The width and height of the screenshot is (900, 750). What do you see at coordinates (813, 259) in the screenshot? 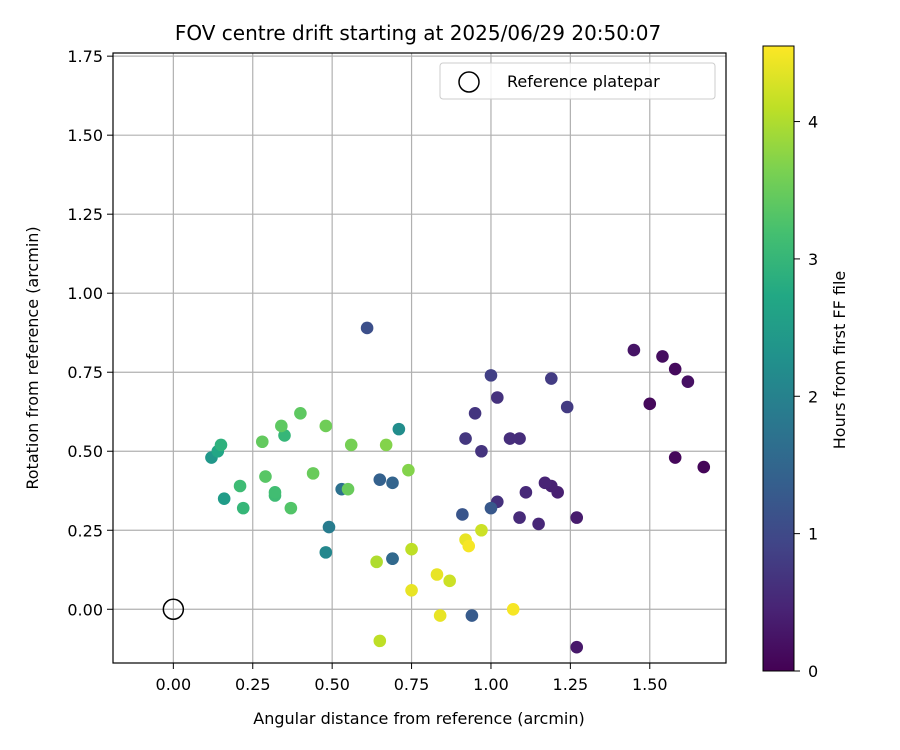
I see `colorbar-tick-label: 3` at bounding box center [813, 259].